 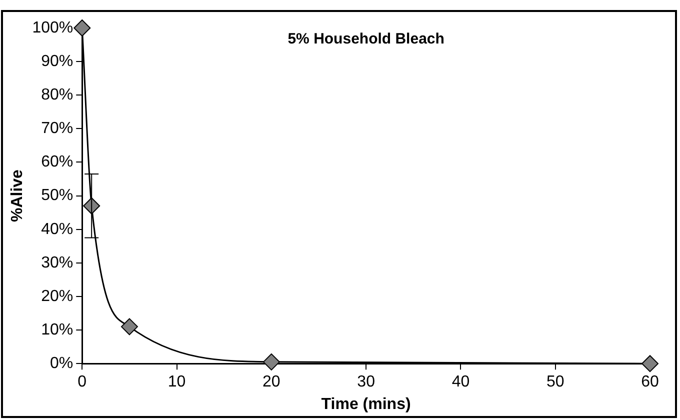 What do you see at coordinates (366, 39) in the screenshot?
I see `chart-title: 5% Household Bleach` at bounding box center [366, 39].